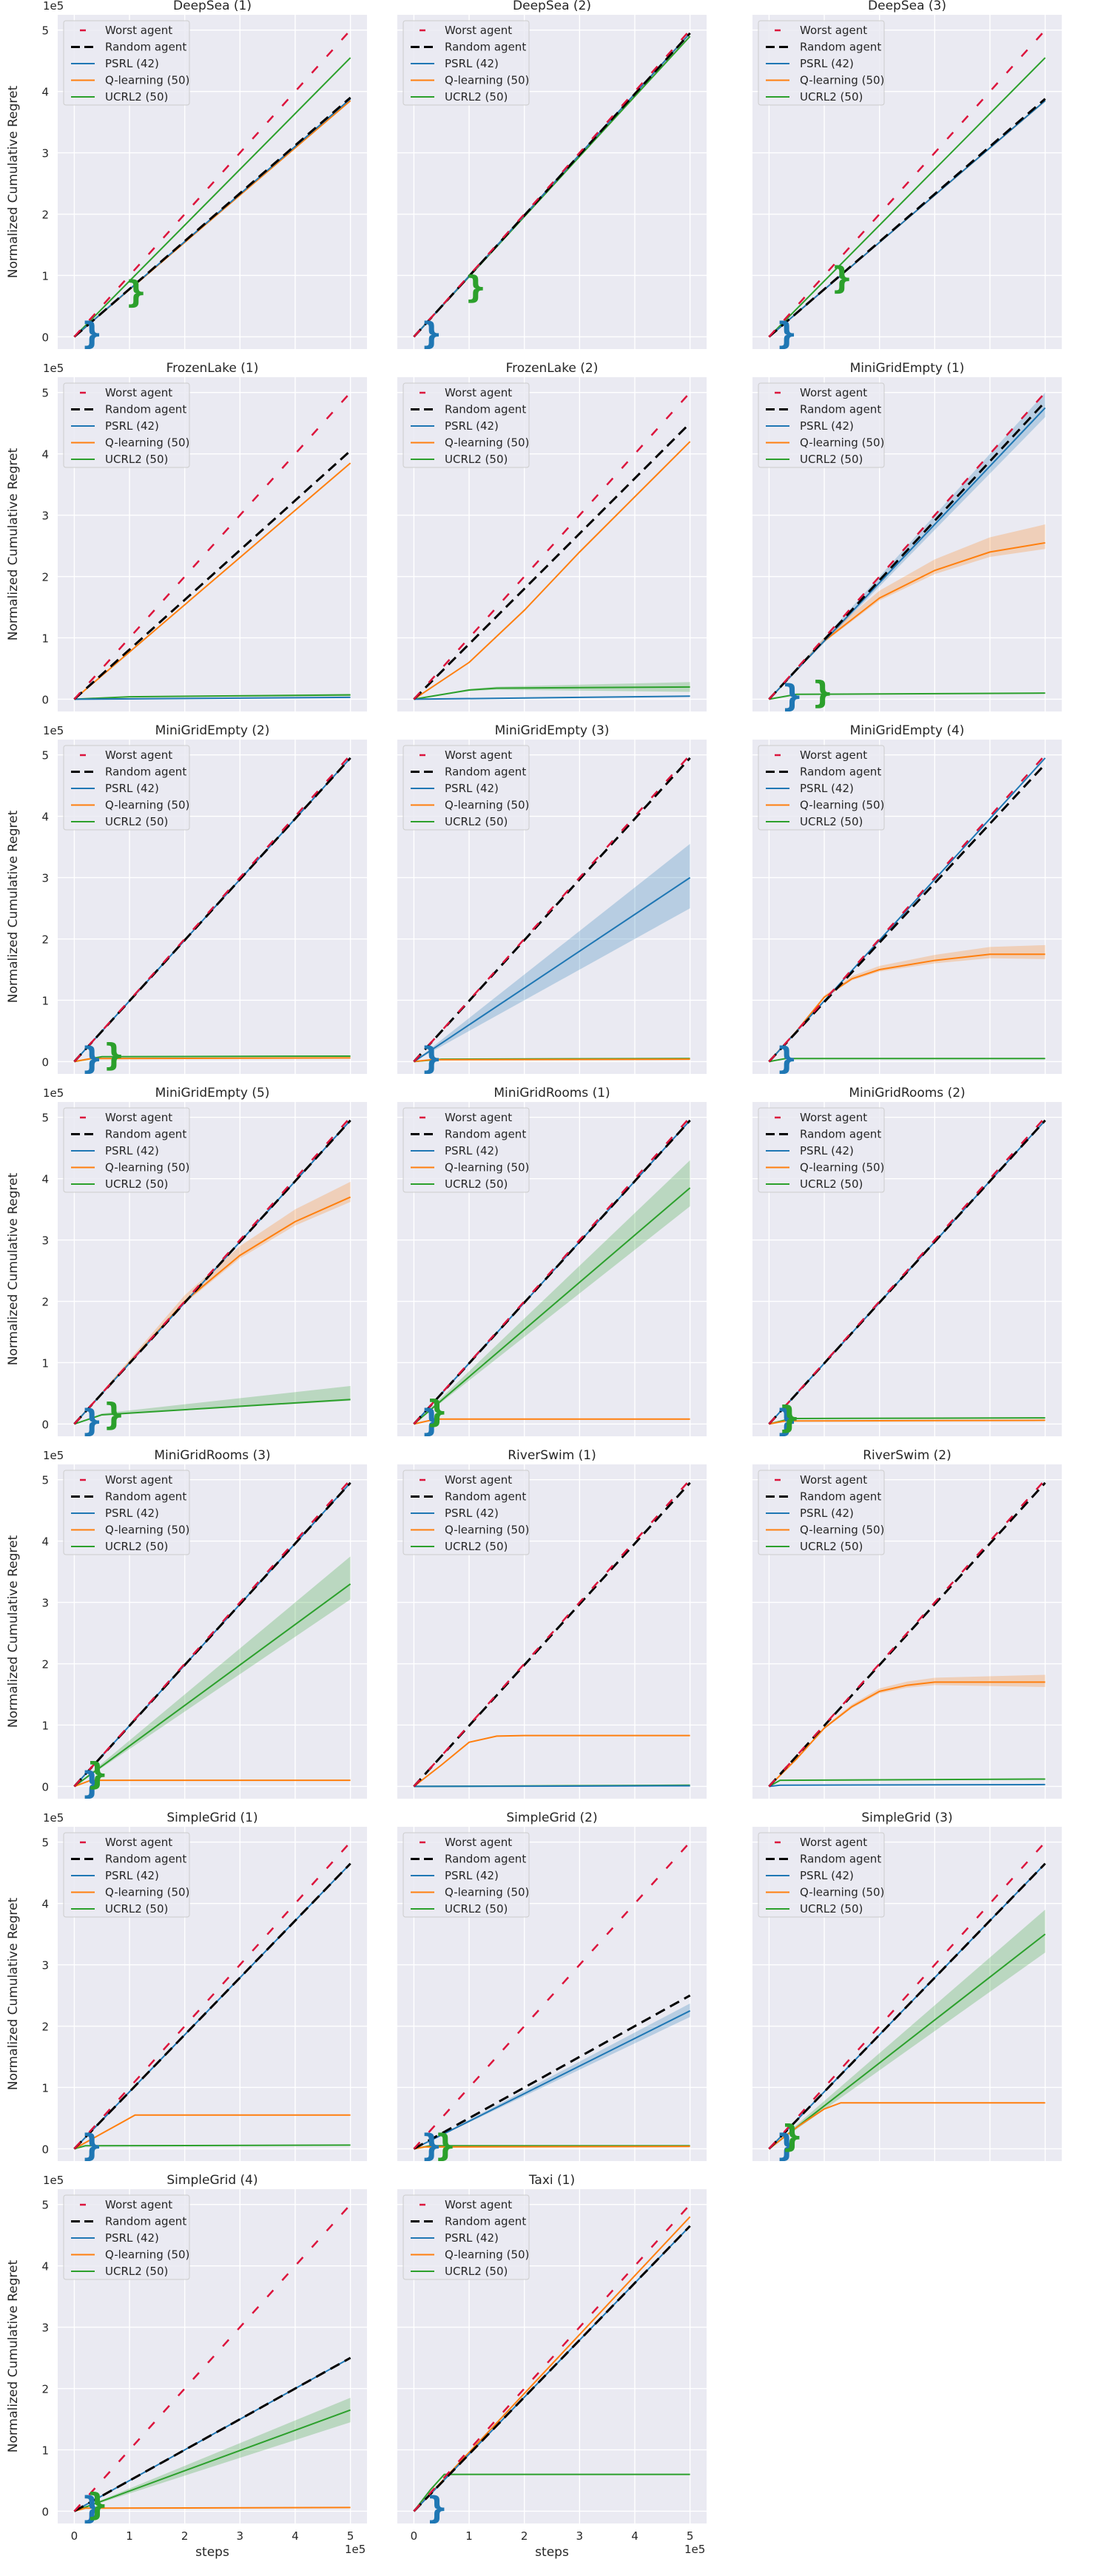 This screenshot has width=1098, height=2576. I want to click on x-tick-label: 1, so click(469, 2536).